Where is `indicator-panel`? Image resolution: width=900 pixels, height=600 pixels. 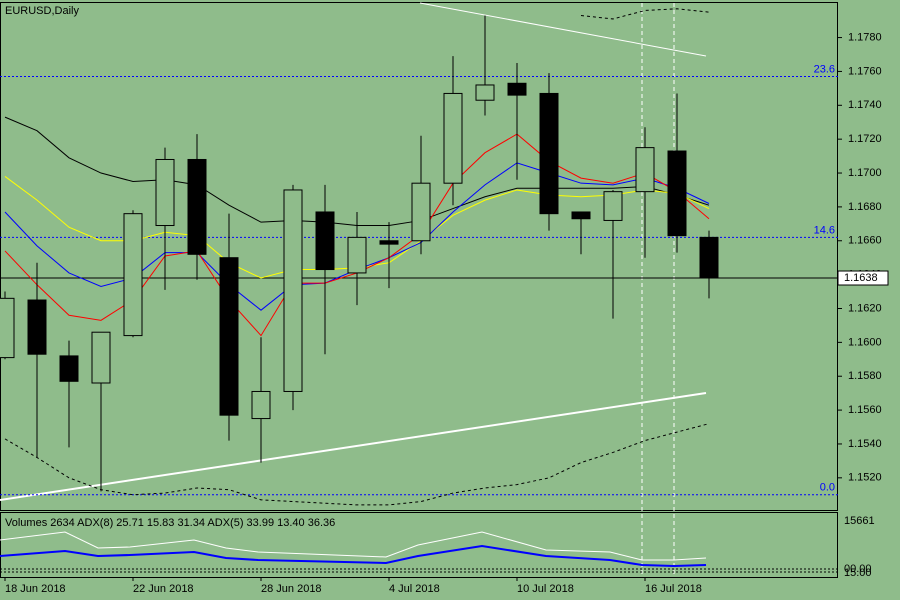 indicator-panel is located at coordinates (419, 545).